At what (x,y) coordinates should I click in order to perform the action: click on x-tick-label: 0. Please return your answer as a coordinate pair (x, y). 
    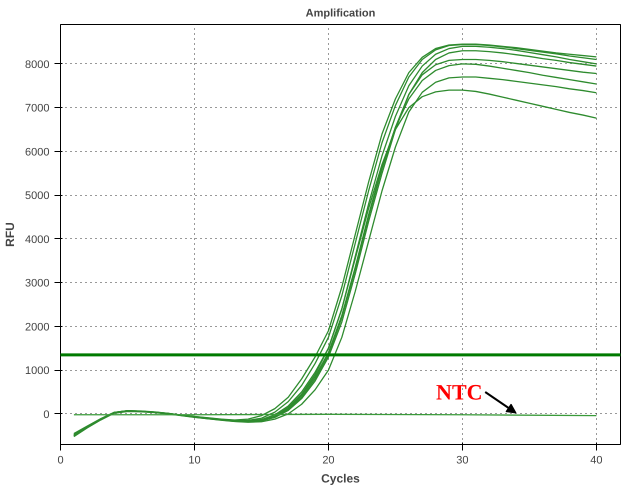
    Looking at the image, I should click on (60, 460).